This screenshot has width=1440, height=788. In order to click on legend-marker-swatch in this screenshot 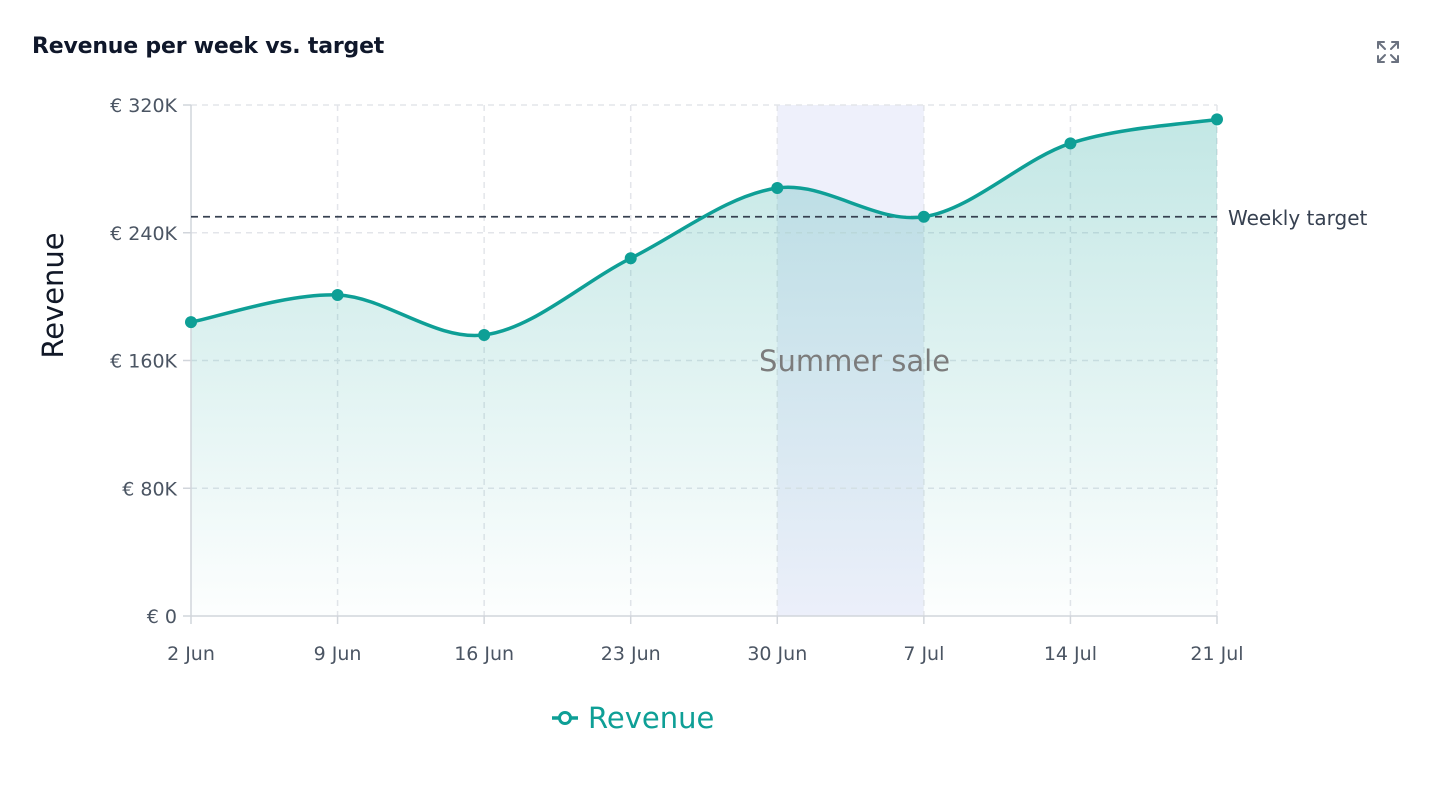, I will do `click(565, 718)`.